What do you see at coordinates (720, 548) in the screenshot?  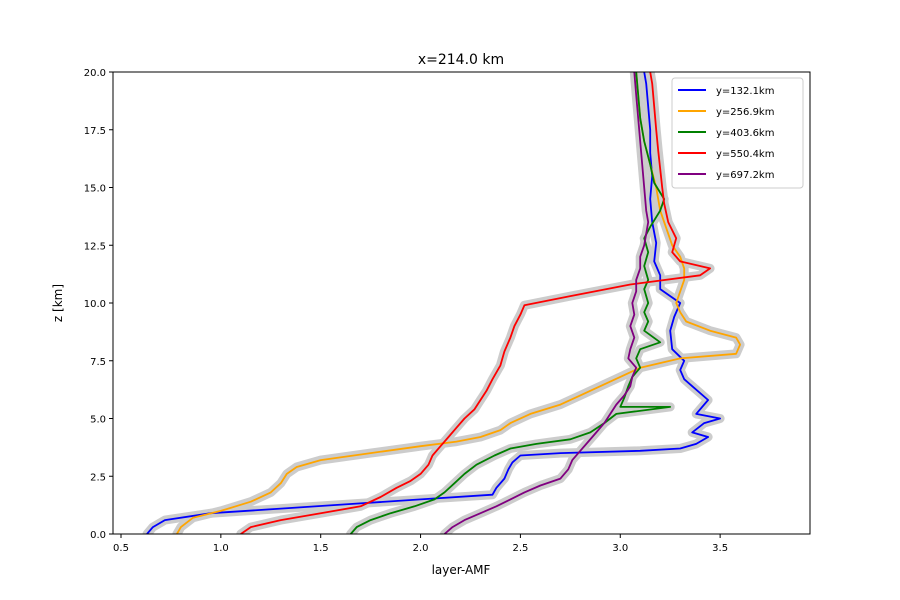 I see `x-tick-label: 3.5` at bounding box center [720, 548].